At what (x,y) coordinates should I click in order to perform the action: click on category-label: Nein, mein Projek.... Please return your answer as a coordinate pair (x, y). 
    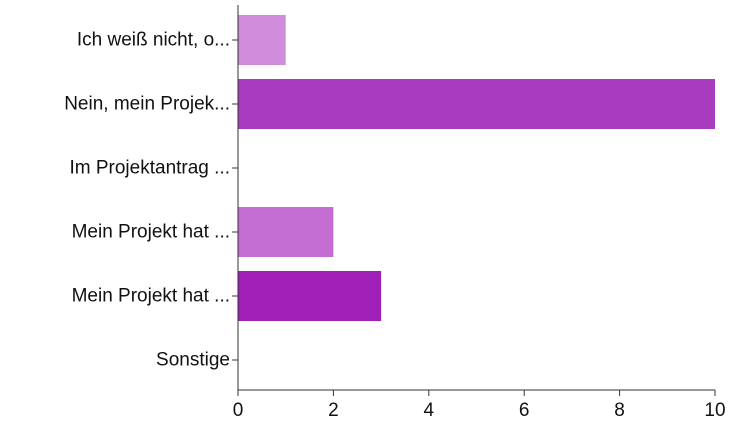
    Looking at the image, I should click on (147, 104).